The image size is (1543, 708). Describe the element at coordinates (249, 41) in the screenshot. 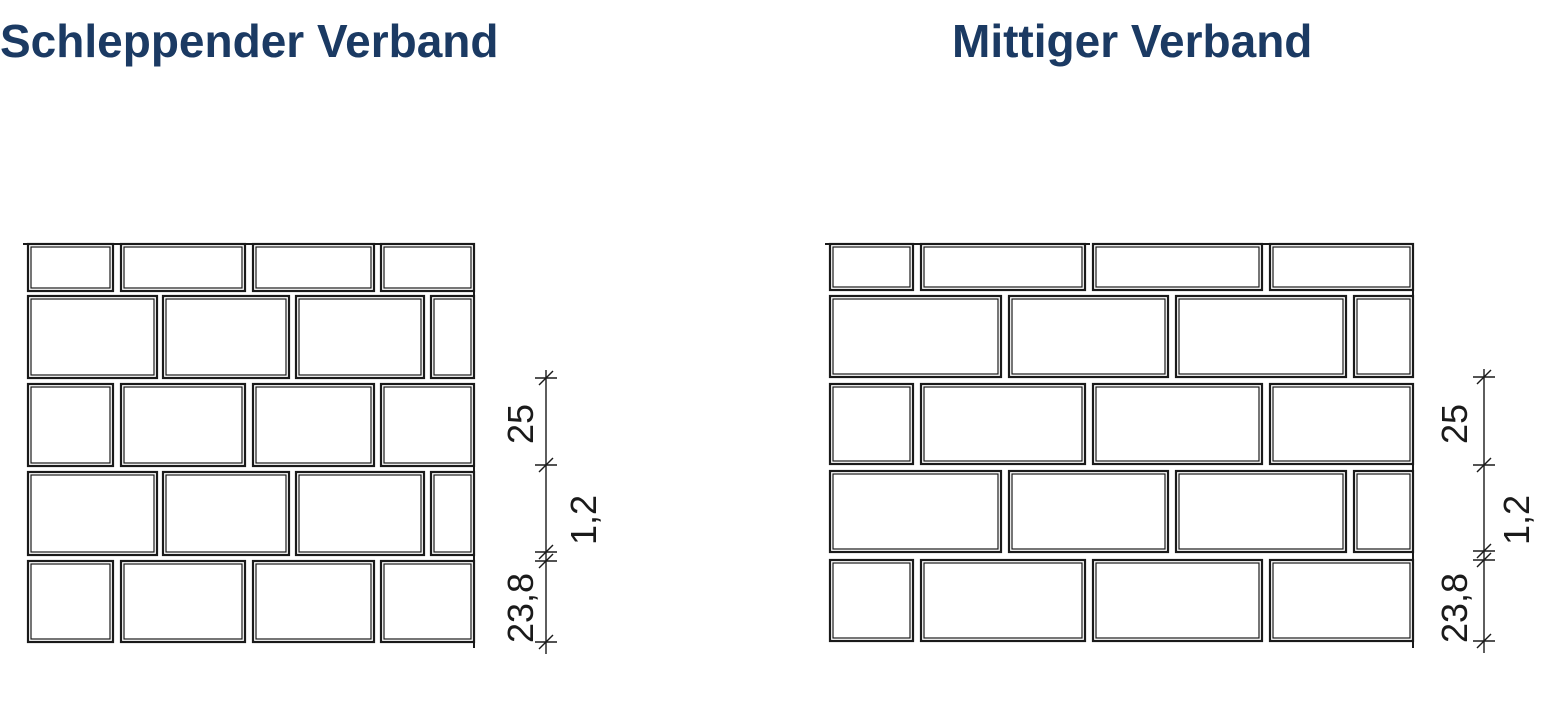

I see `panel-title-schleppender: Schleppender Verband` at that location.